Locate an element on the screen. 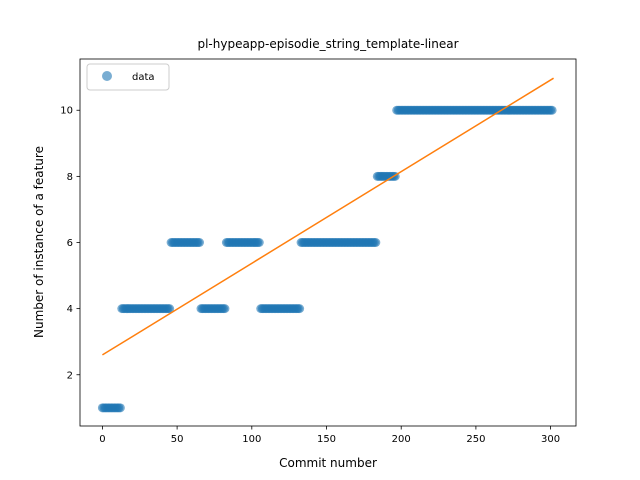  y-tick-label: 8 is located at coordinates (70, 177).